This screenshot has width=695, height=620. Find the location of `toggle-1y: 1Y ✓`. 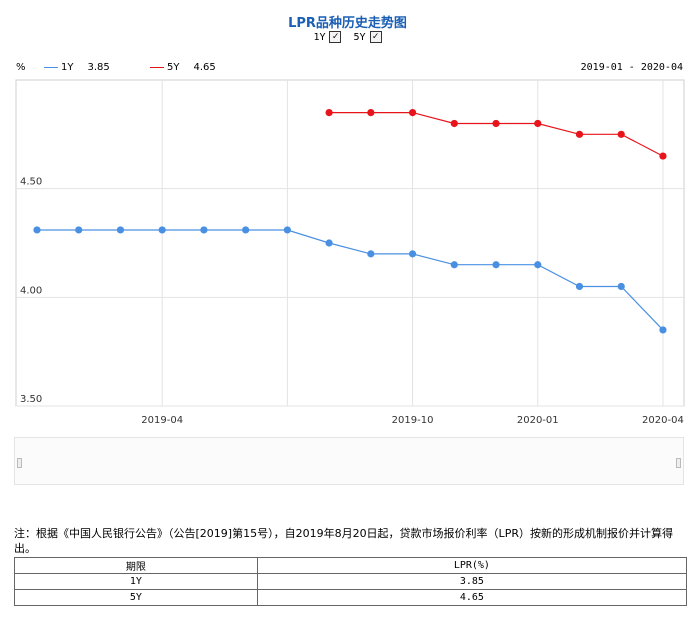

toggle-1y: 1Y ✓ is located at coordinates (327, 37).